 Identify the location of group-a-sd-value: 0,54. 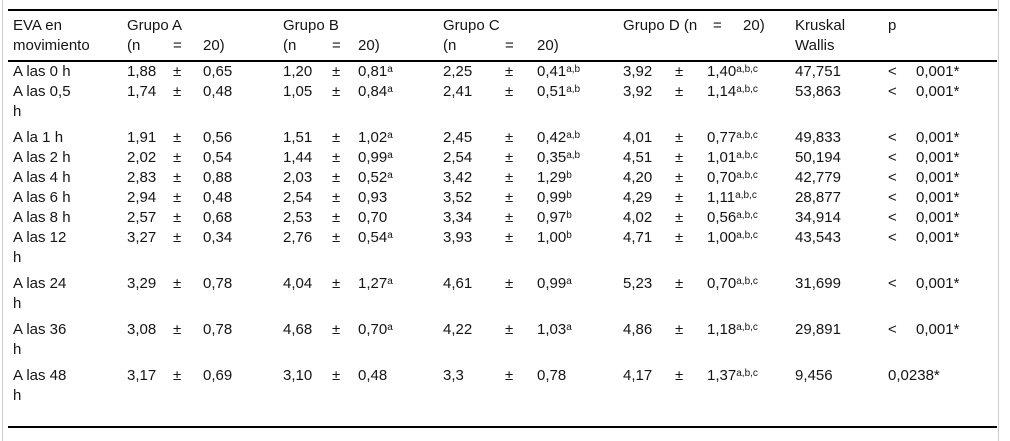
(218, 157).